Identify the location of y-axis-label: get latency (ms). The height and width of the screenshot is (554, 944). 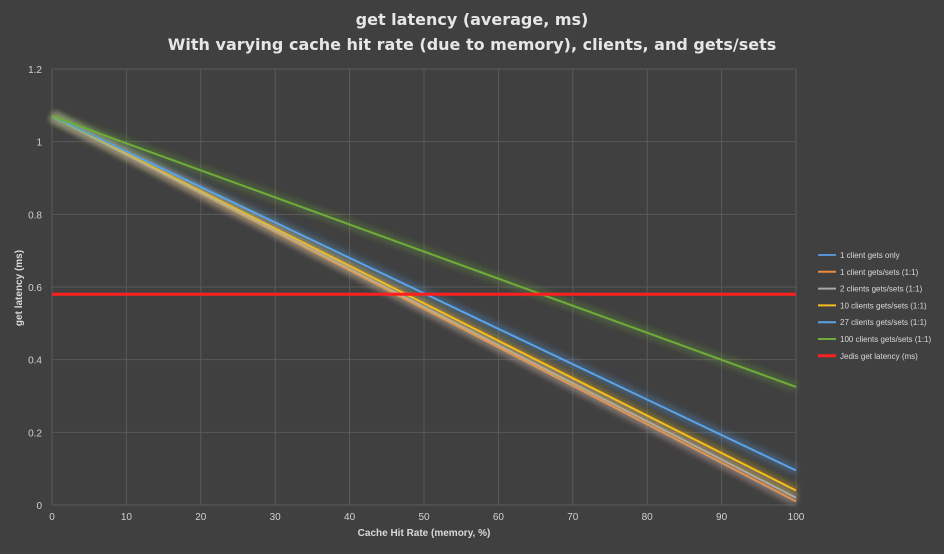
(19, 288).